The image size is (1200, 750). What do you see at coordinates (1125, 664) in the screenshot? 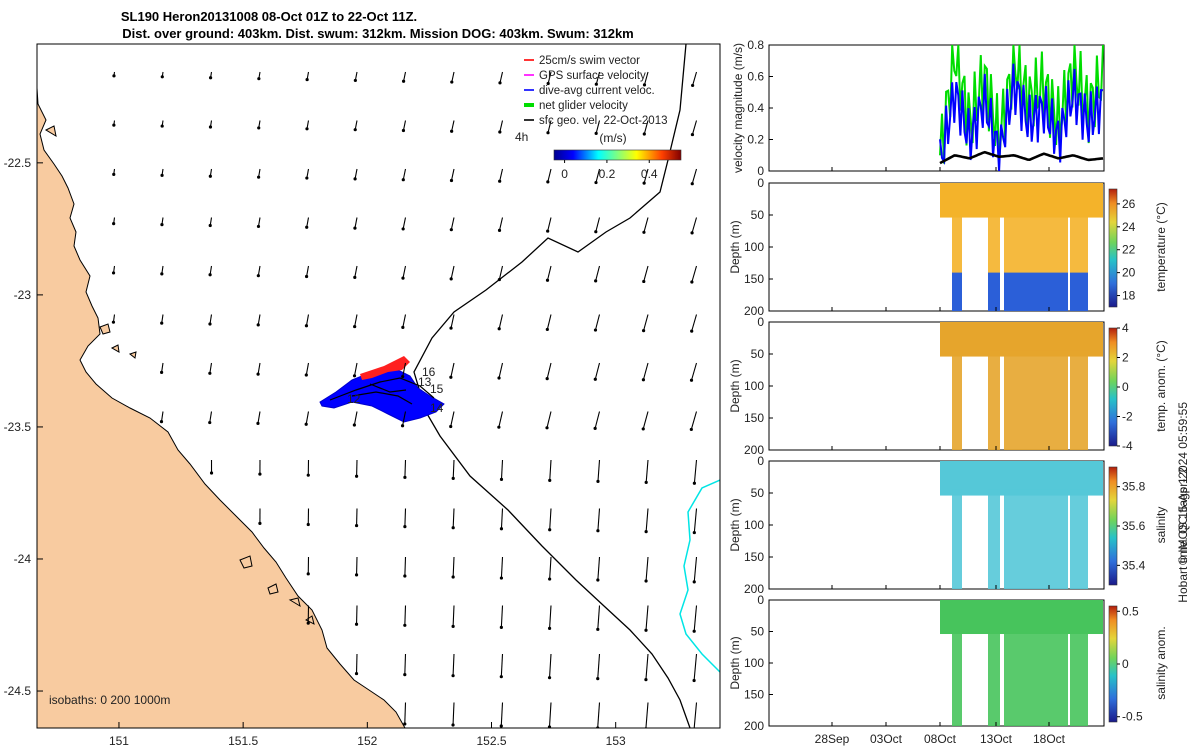
I see `colorbar-tick-label: 0` at bounding box center [1125, 664].